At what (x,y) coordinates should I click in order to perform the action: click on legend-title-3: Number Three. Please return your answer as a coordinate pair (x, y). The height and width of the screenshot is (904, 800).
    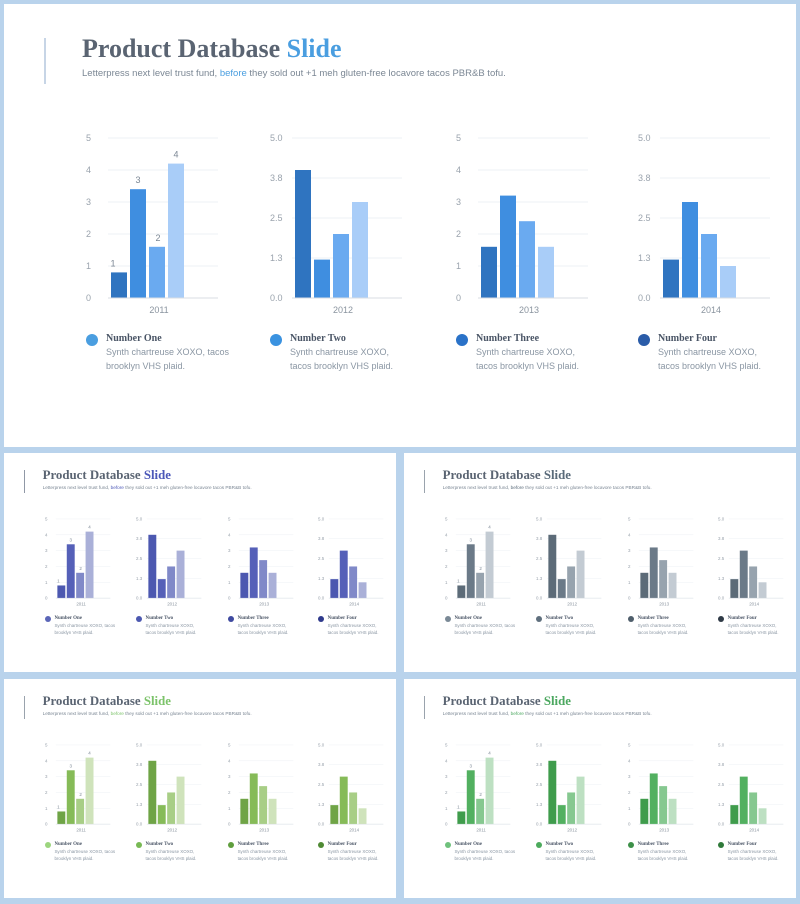
    Looking at the image, I should click on (253, 844).